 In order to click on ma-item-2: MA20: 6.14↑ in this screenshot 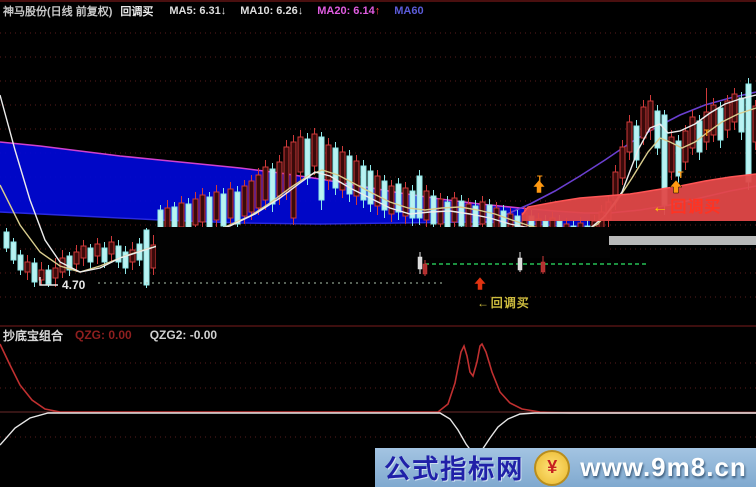, I will do `click(349, 11)`.